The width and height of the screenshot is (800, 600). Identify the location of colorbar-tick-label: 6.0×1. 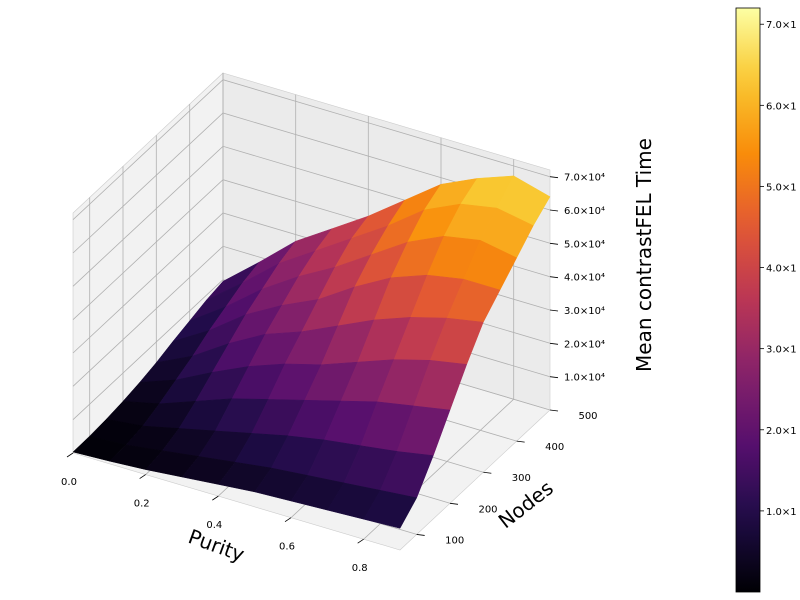
(781, 106).